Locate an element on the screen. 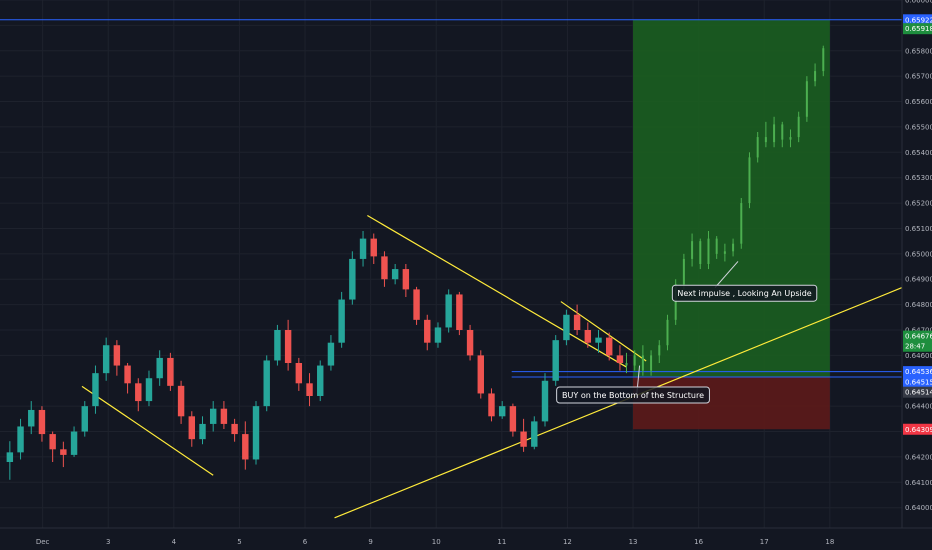 Image resolution: width=932 pixels, height=550 pixels. price-tick-label: 0.64000 is located at coordinates (918, 508).